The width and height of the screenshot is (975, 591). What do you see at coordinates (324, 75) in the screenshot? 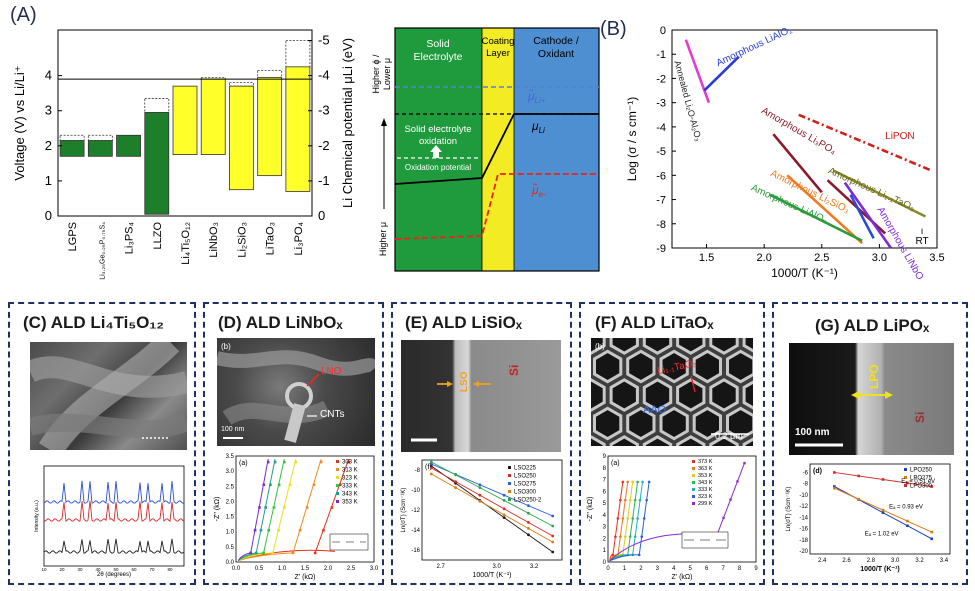
I see `y-right-tick-label: -4` at bounding box center [324, 75].